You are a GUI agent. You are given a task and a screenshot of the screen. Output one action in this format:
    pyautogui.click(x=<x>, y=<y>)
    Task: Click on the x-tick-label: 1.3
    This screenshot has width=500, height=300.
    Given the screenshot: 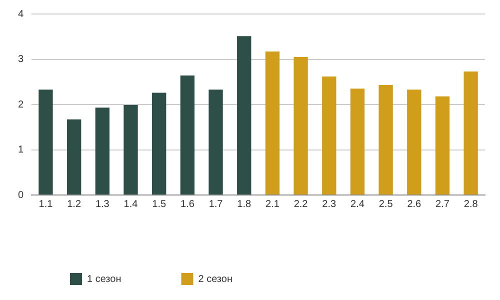 What is the action you would take?
    pyautogui.click(x=102, y=204)
    